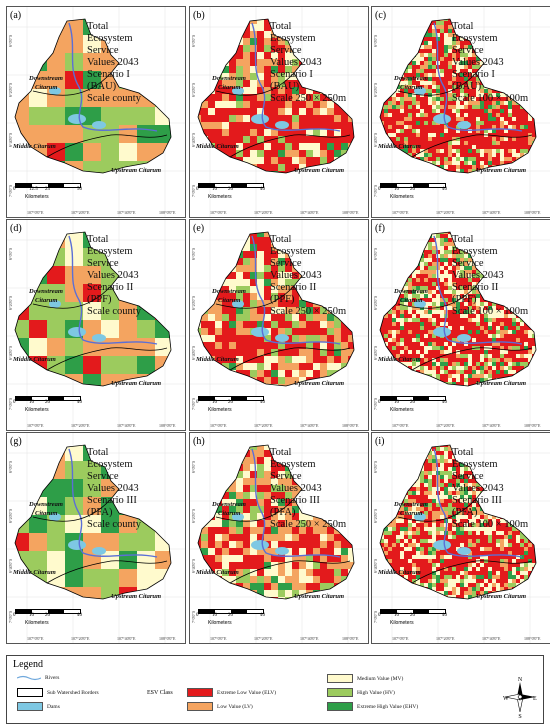  What do you see at coordinates (199, 228) in the screenshot?
I see `panel-label: (e)` at bounding box center [199, 228].